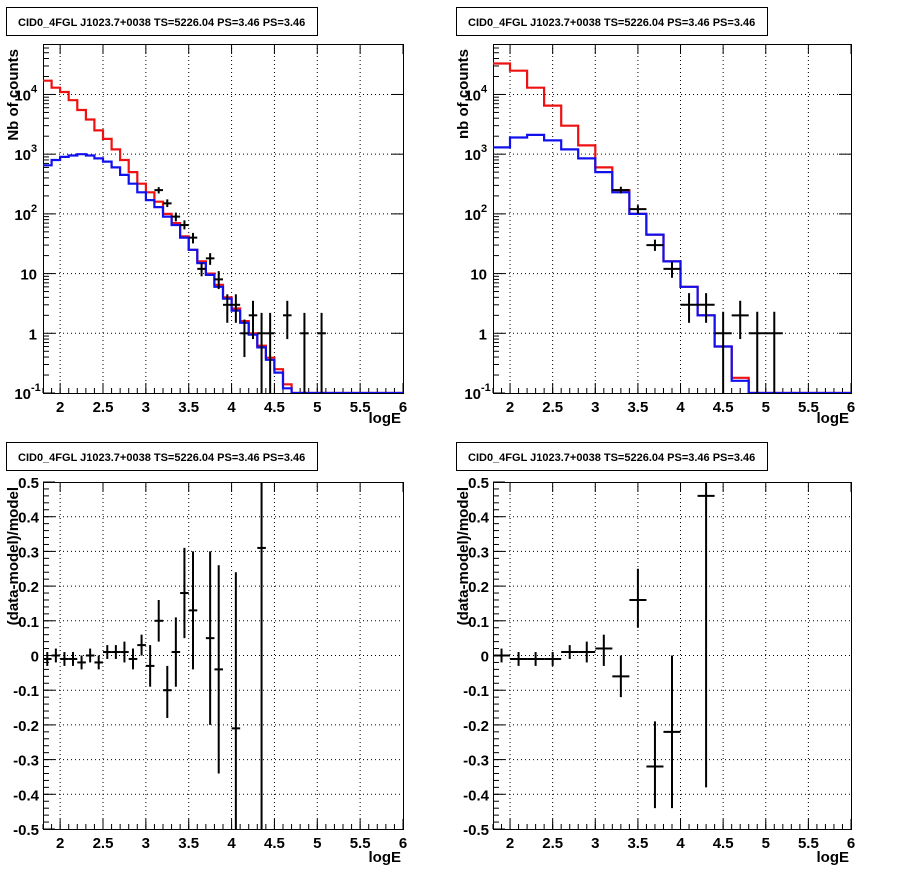 The height and width of the screenshot is (880, 898). I want to click on y-axis-label: Nb of counts, so click(13, 95).